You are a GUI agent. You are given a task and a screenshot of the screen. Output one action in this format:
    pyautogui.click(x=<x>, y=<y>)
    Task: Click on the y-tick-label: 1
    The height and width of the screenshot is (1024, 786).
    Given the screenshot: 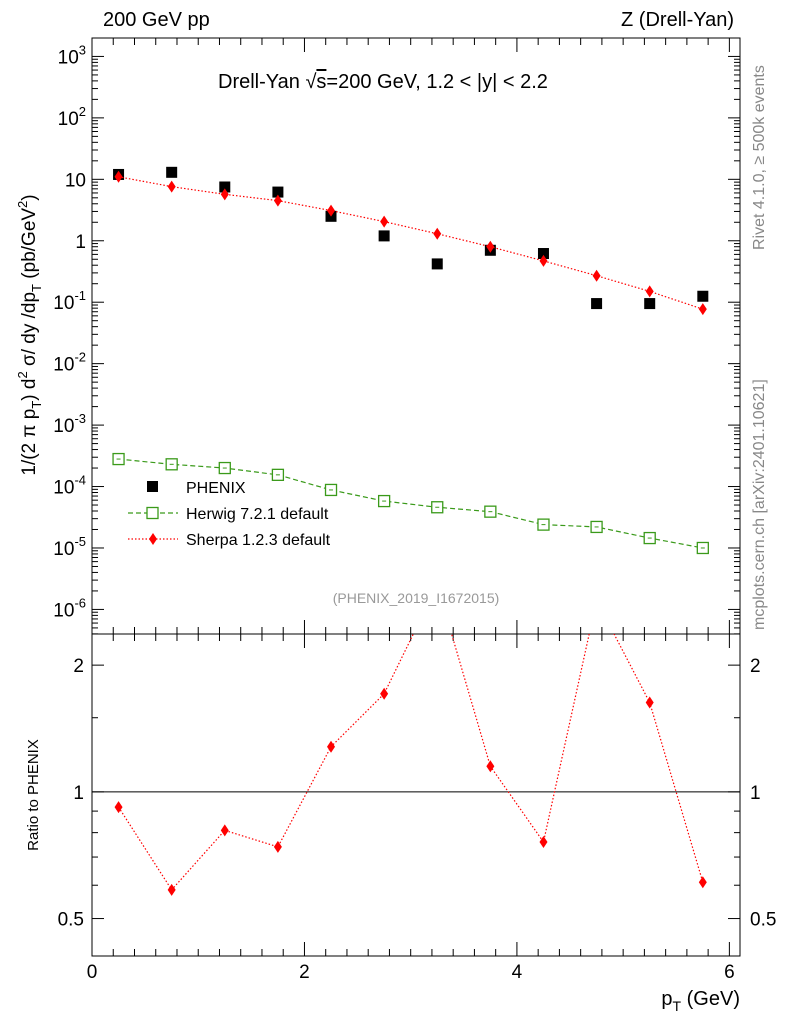 What is the action you would take?
    pyautogui.click(x=80, y=242)
    